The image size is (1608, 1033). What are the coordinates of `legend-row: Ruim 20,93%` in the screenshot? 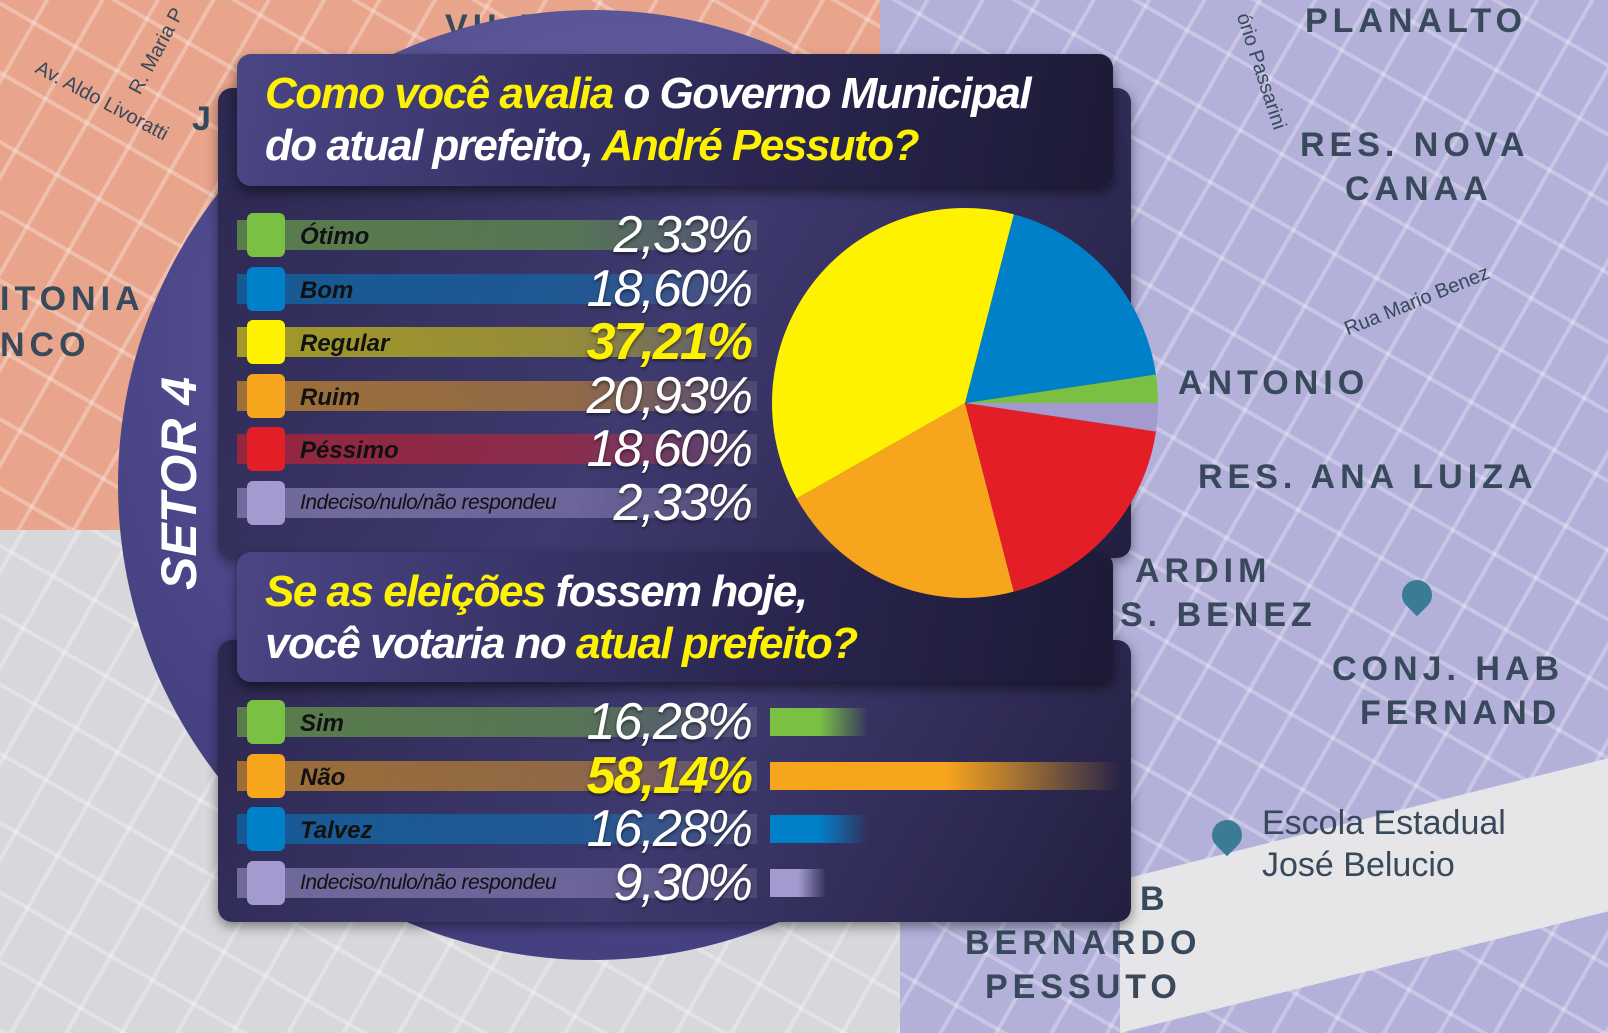 It's located at (497, 396).